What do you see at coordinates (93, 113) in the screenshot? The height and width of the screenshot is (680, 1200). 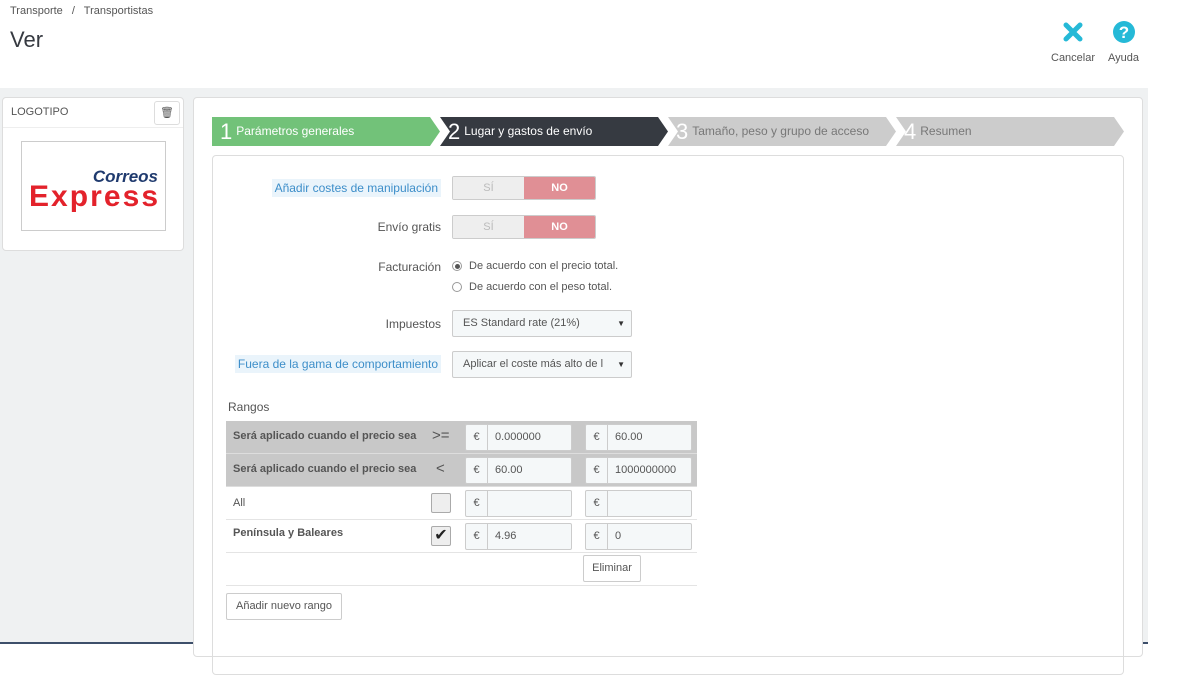 I see `logo-panel-title: LOGOTIPO` at bounding box center [93, 113].